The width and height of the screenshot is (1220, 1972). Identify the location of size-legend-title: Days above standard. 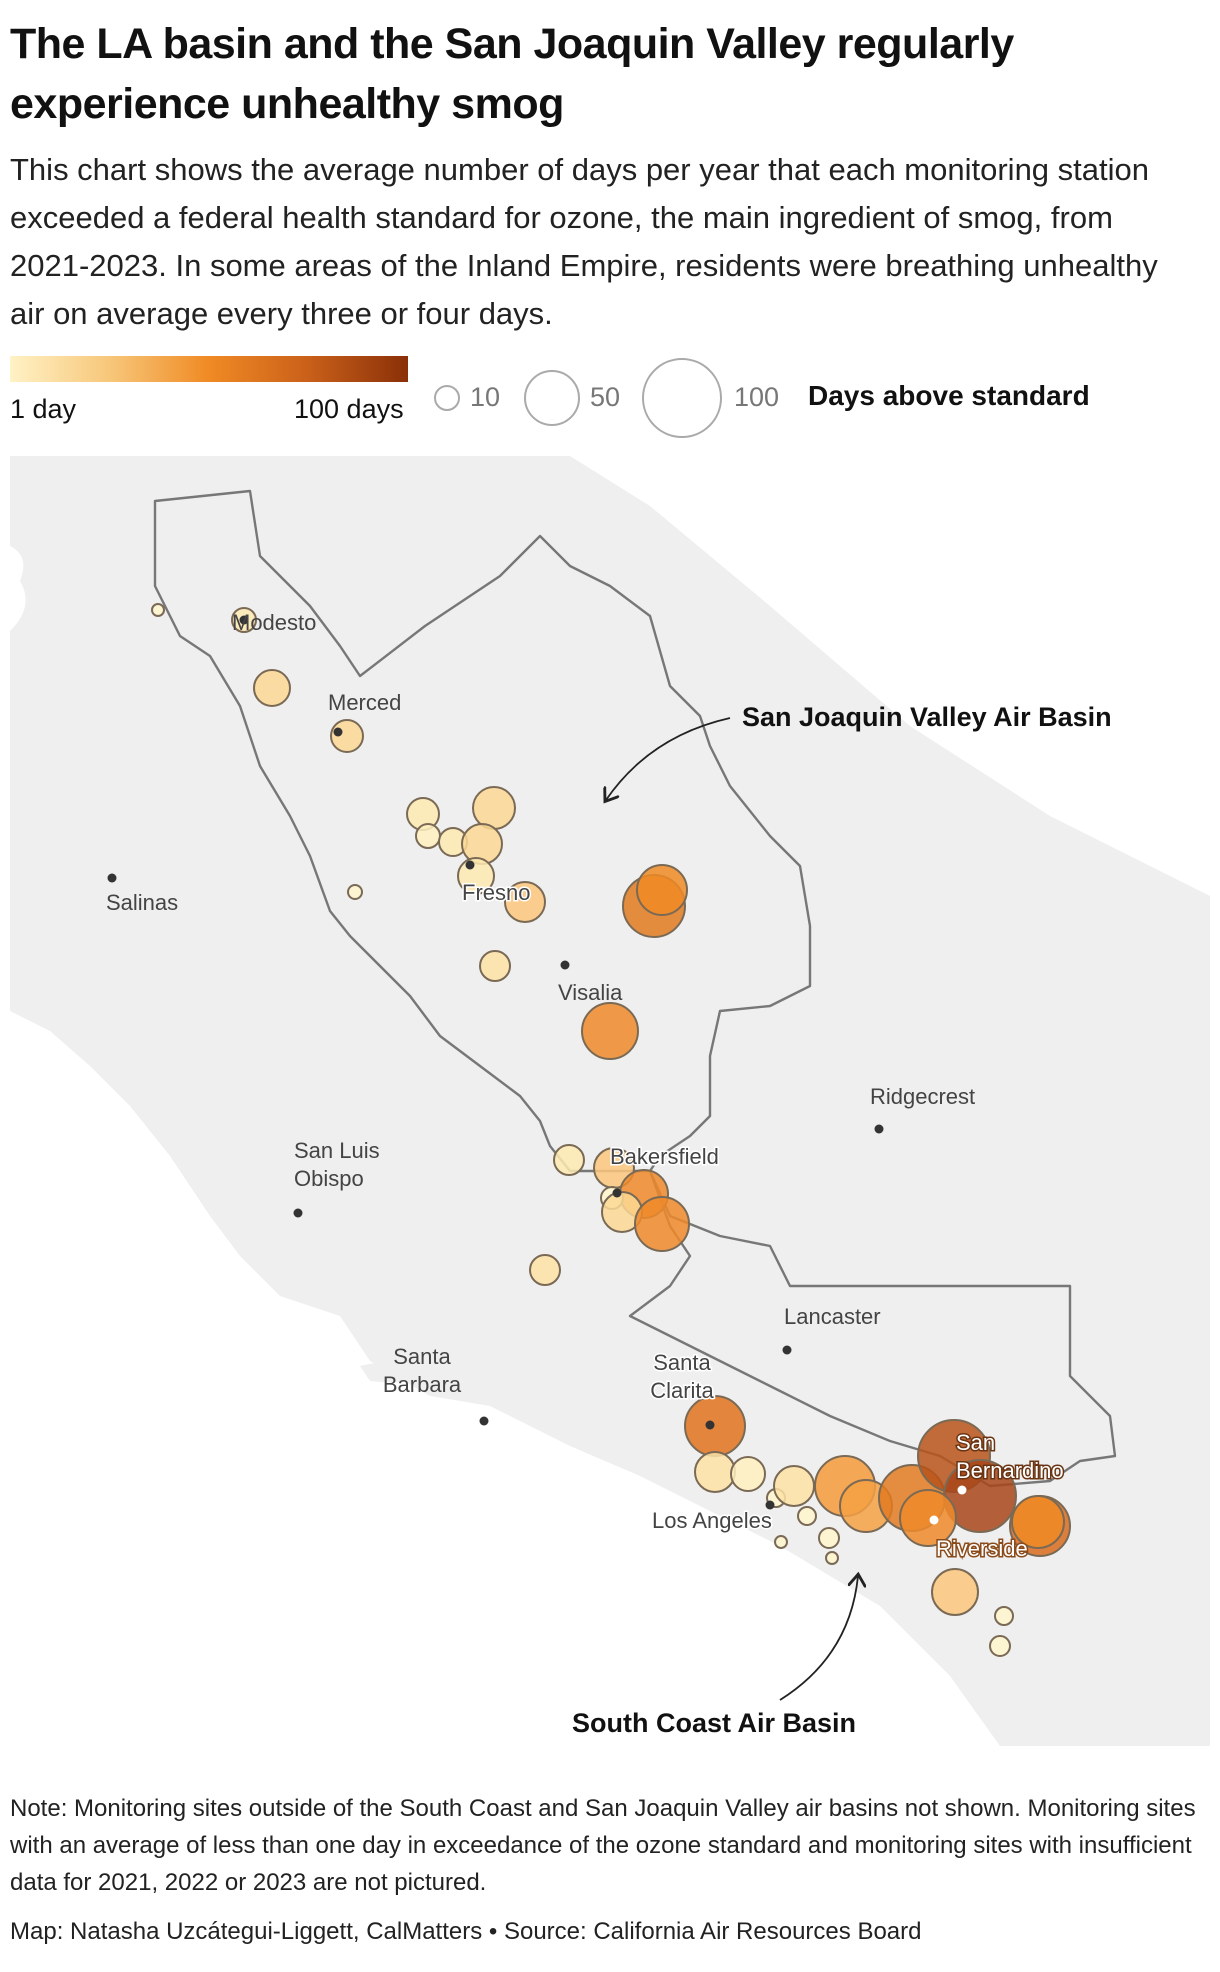
(949, 395).